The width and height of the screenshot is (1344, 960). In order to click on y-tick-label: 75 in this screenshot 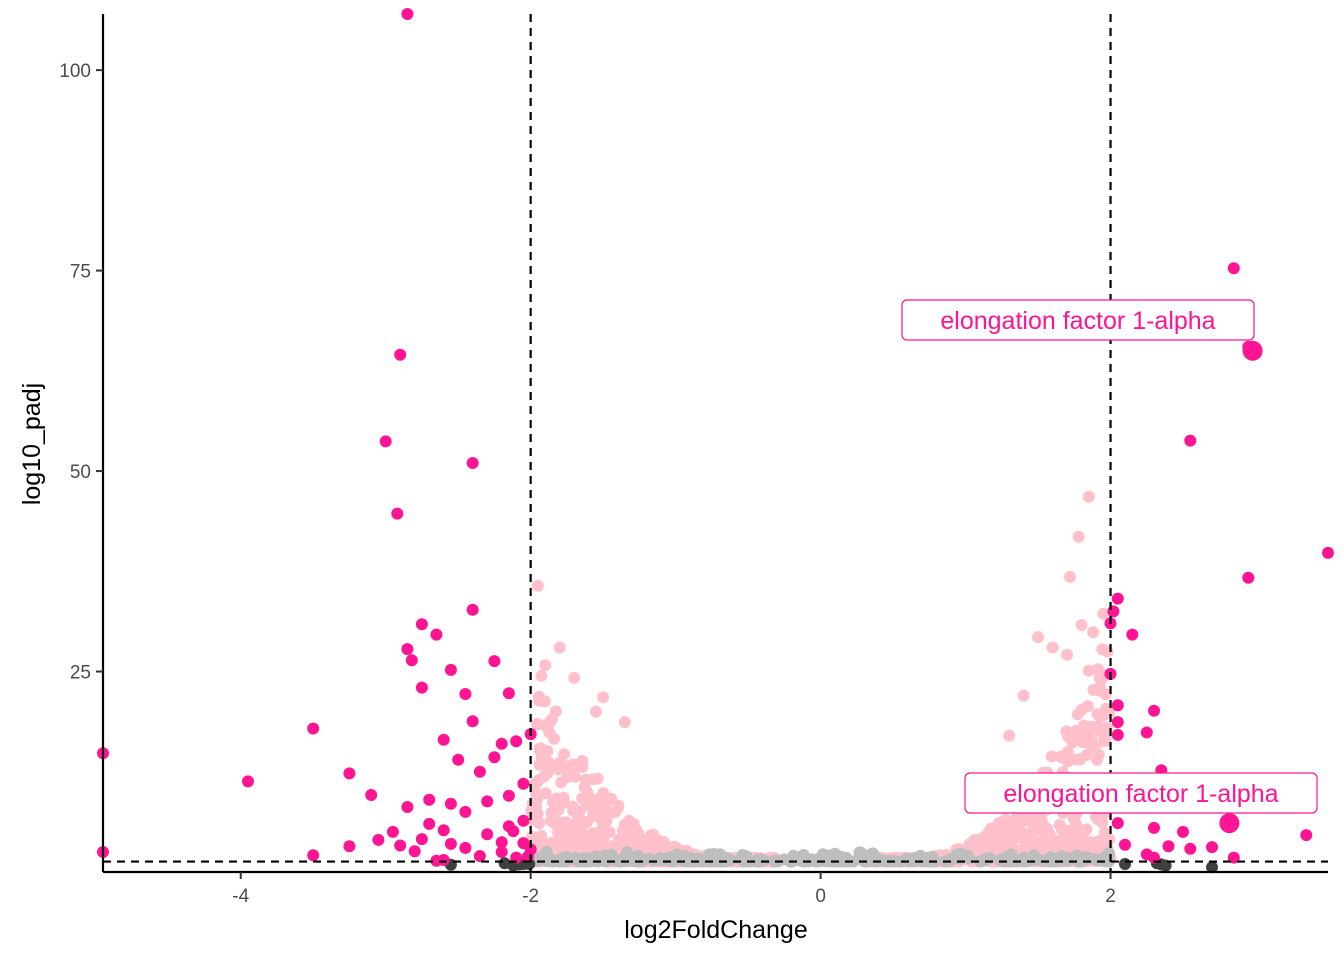, I will do `click(80, 272)`.